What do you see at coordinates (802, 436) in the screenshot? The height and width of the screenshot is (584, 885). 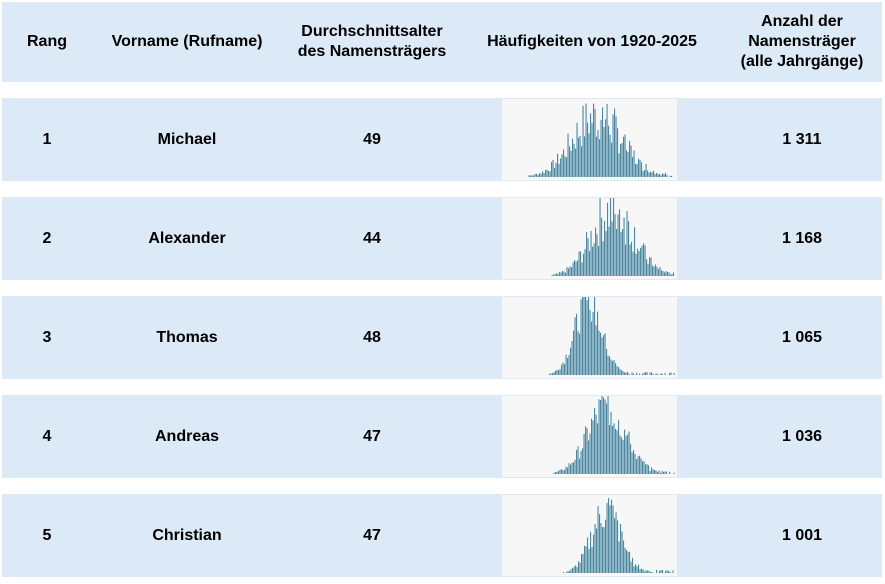 I see `count-cell: 1 036` at bounding box center [802, 436].